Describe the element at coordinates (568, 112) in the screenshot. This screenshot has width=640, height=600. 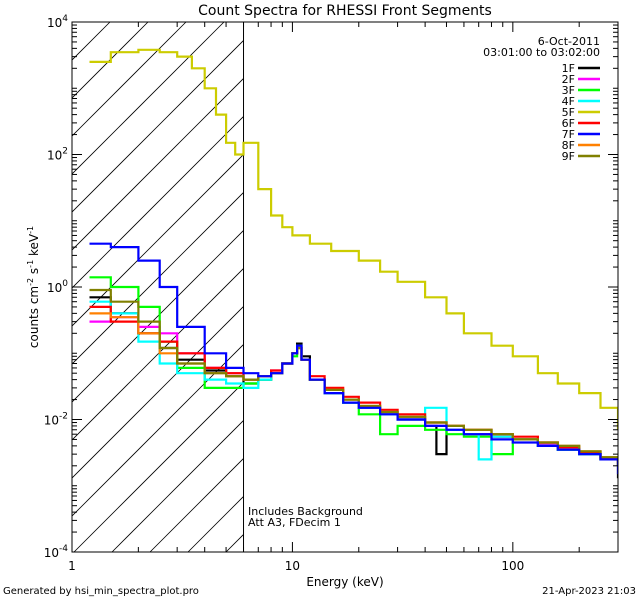
I see `legend-label-5F: 5F` at that location.